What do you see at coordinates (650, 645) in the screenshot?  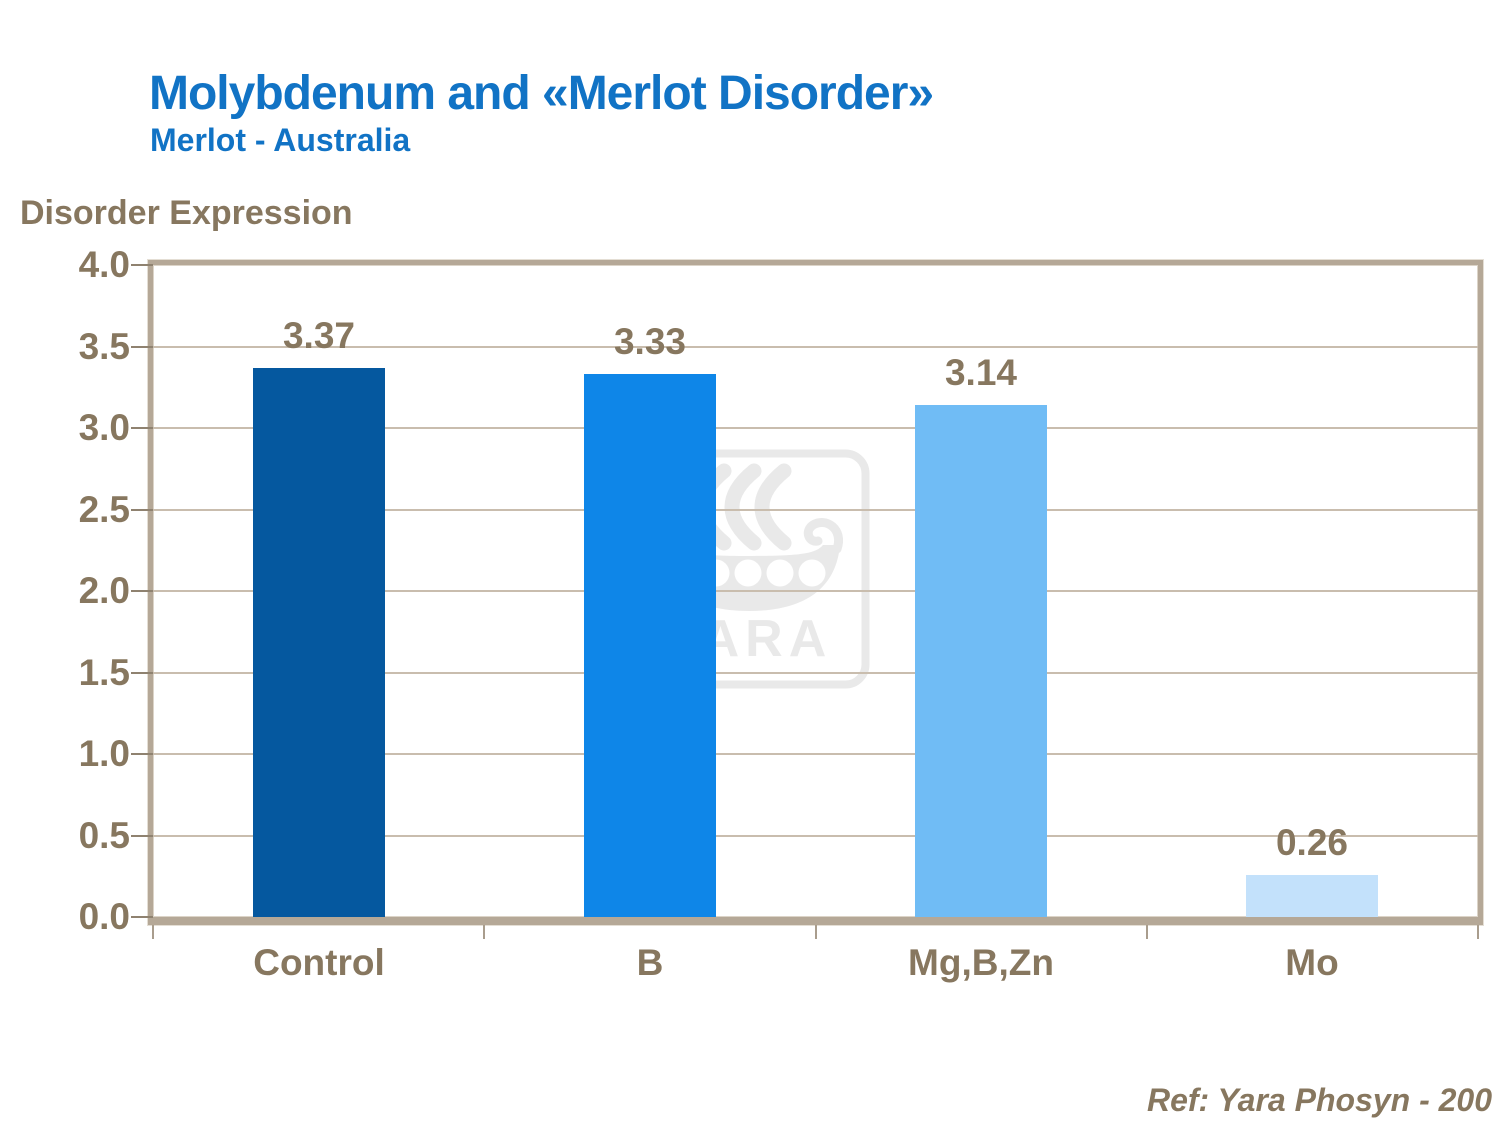 I see `bar-b` at bounding box center [650, 645].